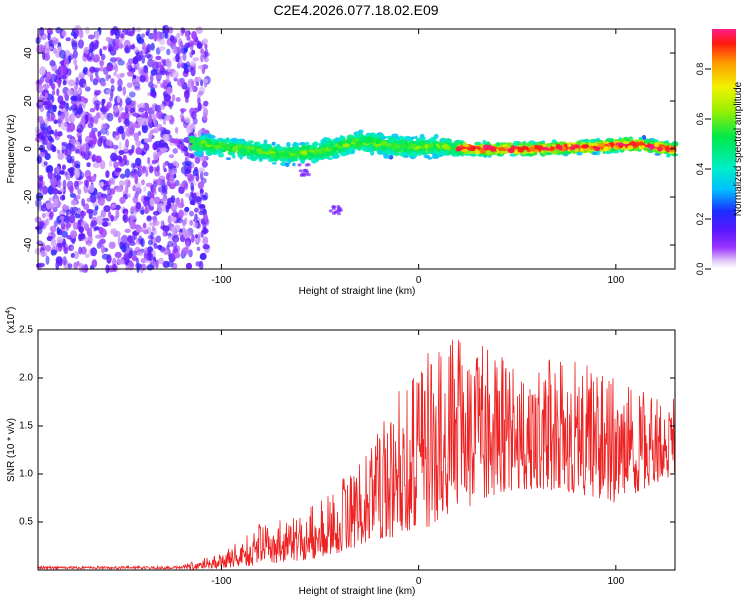 The height and width of the screenshot is (600, 750). What do you see at coordinates (355, 10) in the screenshot?
I see `figure-title: C2E4.2026.077.18.02.E09` at bounding box center [355, 10].